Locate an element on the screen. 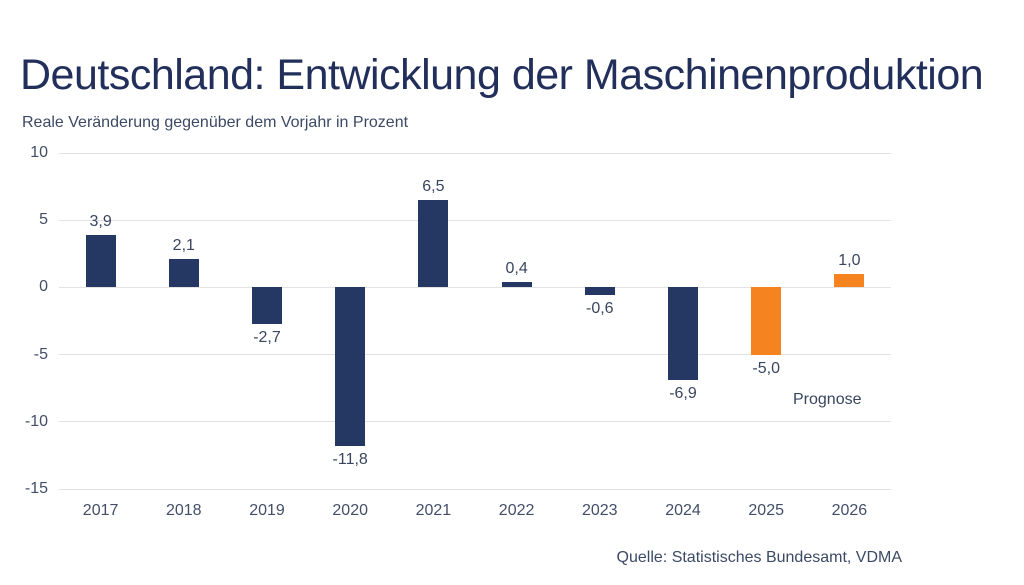 Image resolution: width=1024 pixels, height=585 pixels. bar-2025 is located at coordinates (766, 321).